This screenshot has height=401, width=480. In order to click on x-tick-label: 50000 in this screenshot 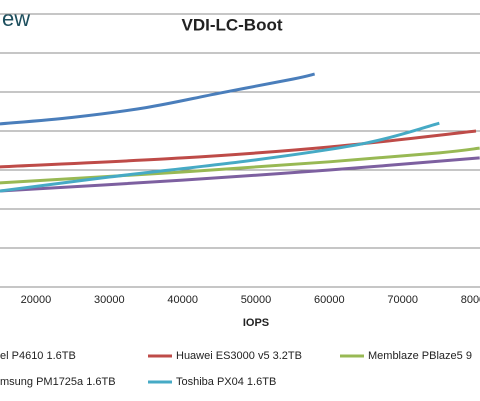, I will do `click(256, 300)`.